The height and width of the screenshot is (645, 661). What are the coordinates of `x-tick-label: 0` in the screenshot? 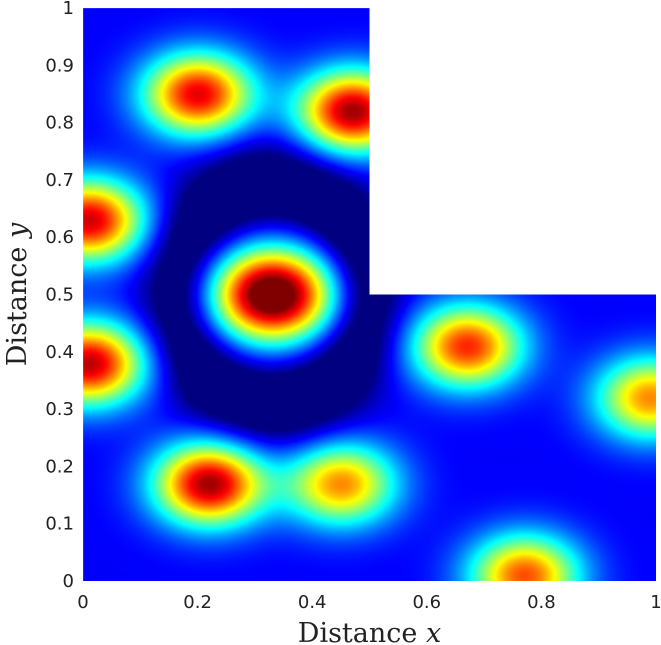 It's located at (82, 602).